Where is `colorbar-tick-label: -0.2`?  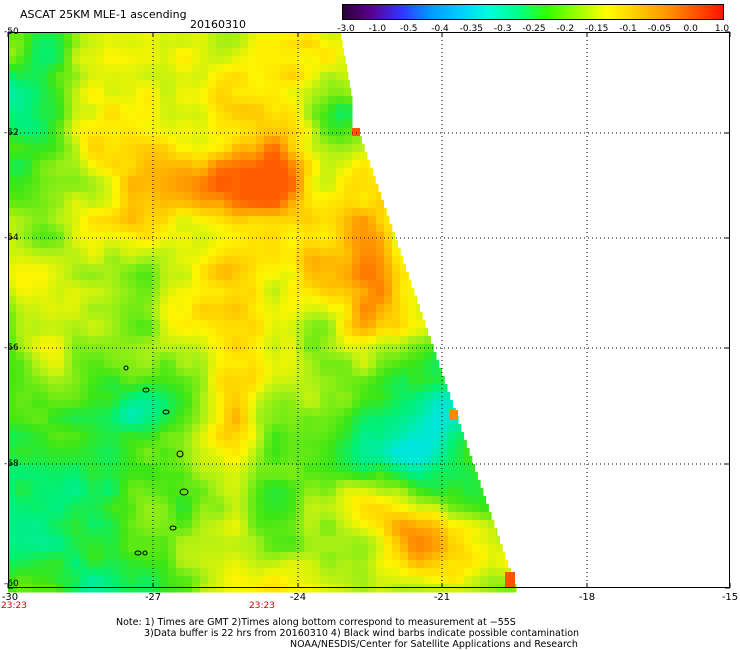
colorbar-tick-label: -0.2 is located at coordinates (565, 29).